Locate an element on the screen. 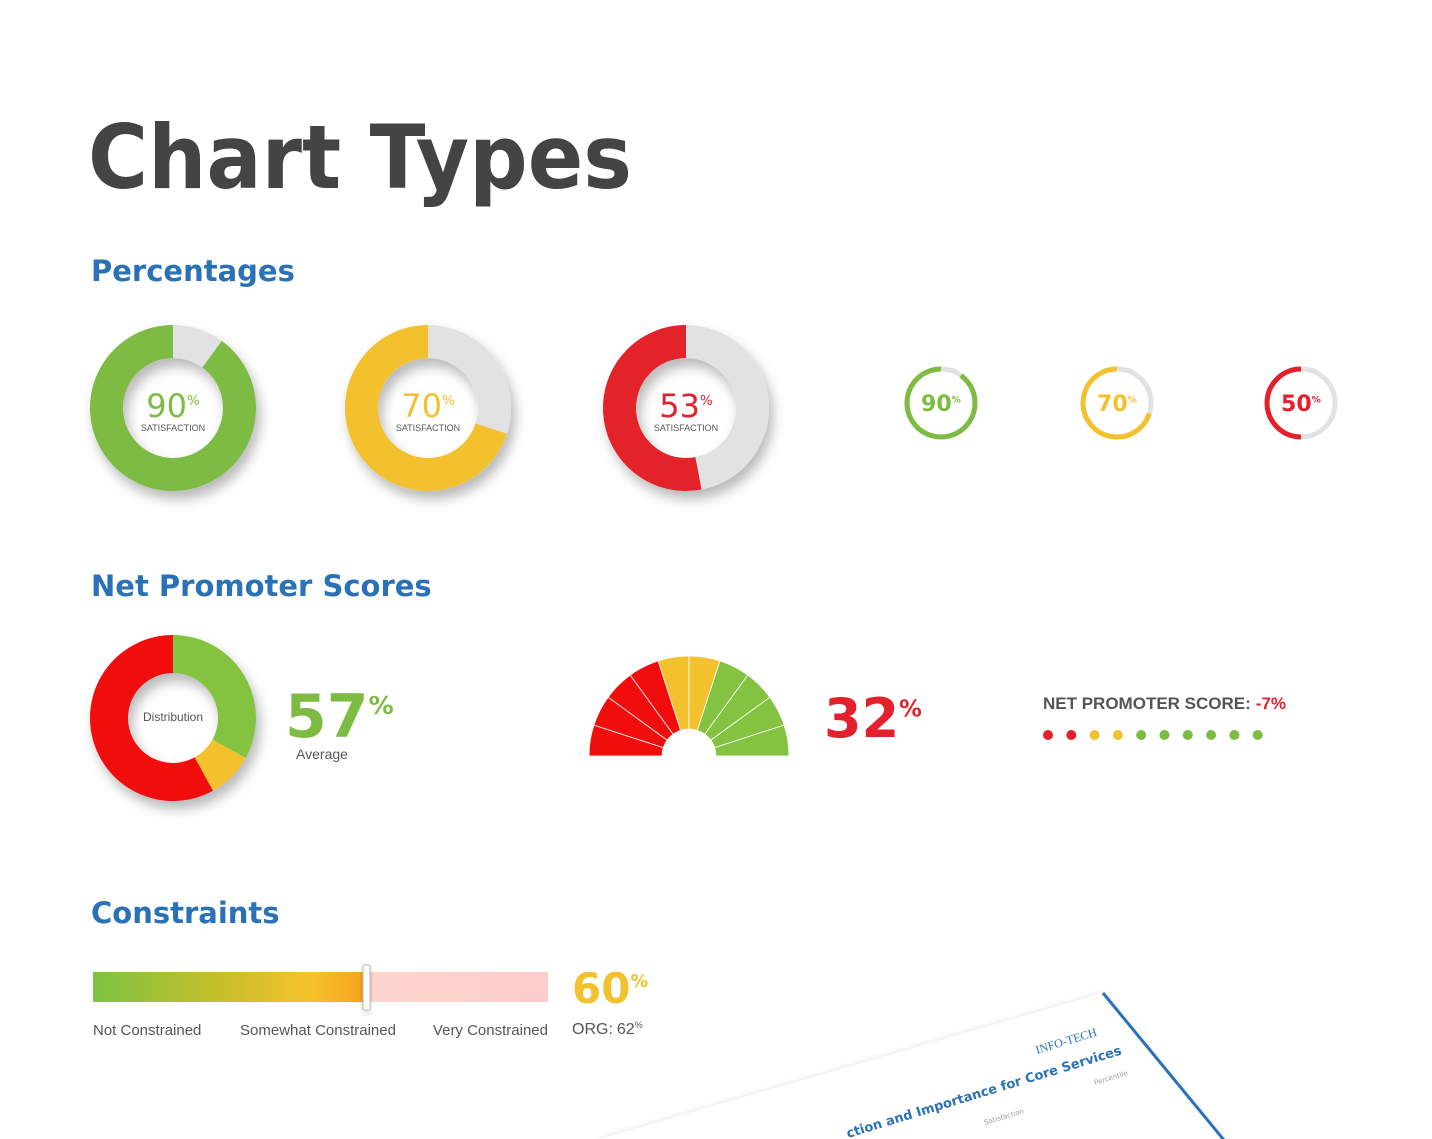 Image resolution: width=1432 pixels, height=1139 pixels. score-title: NET PROMOTER SCORE: is located at coordinates (1147, 703).